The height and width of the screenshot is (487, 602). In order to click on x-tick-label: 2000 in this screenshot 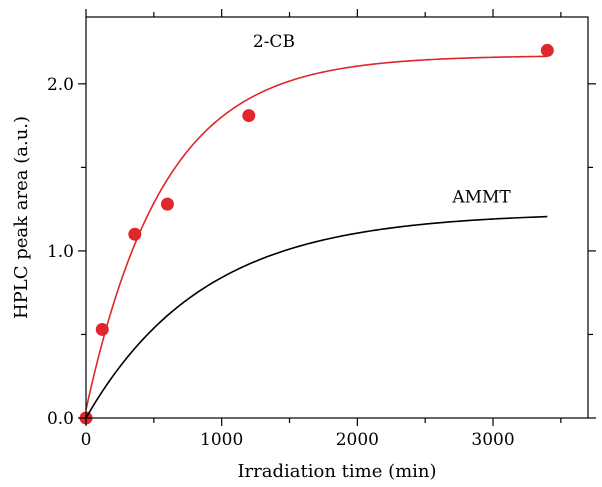, I will do `click(357, 440)`.